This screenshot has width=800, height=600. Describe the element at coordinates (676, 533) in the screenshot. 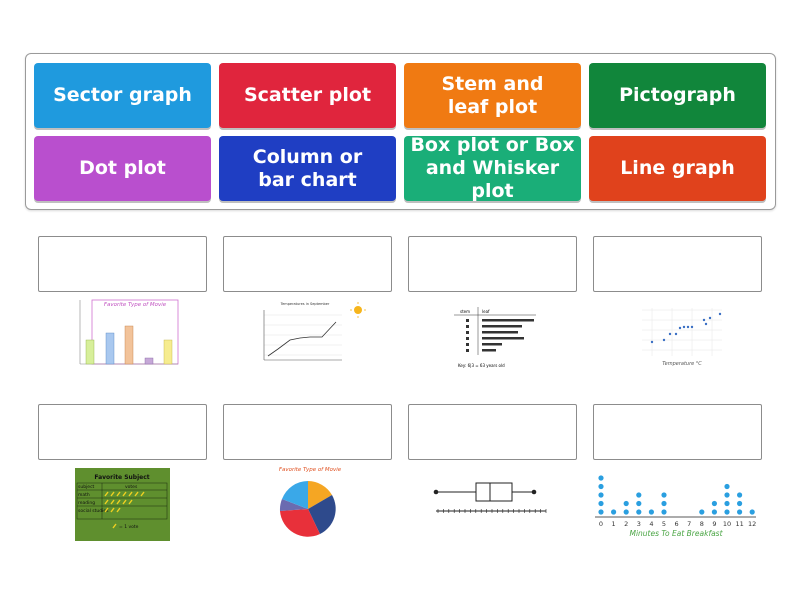

I see `dot-plot-title: Minutes To Eat Breakfast` at that location.